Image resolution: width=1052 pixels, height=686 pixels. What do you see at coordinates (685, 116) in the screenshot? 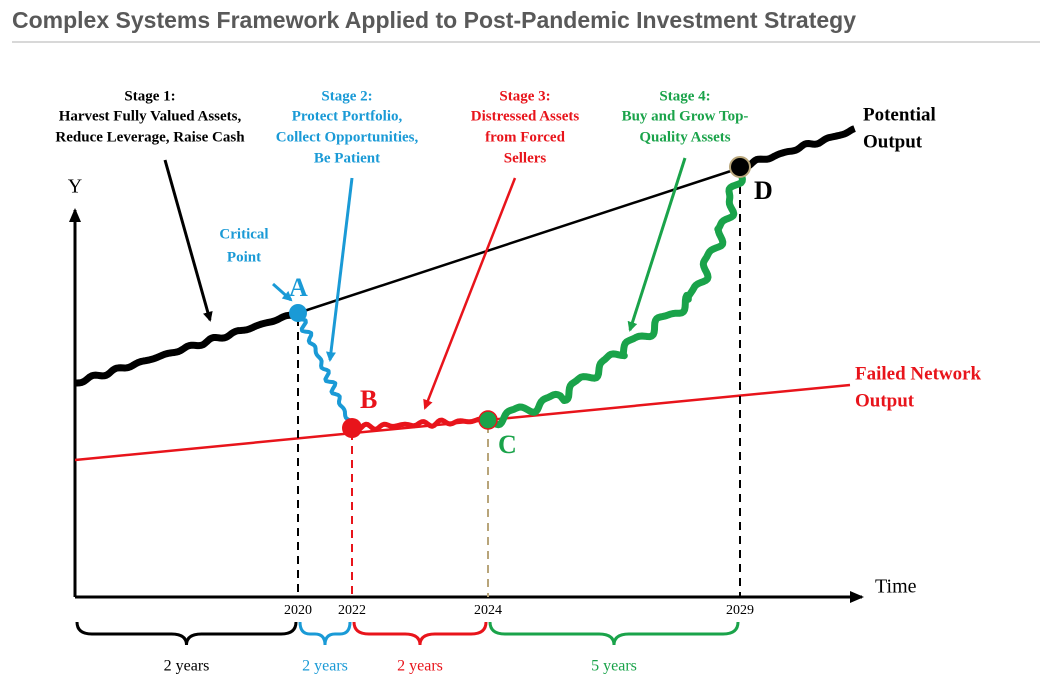
I see `stage-text: Buy and Grow Top-` at bounding box center [685, 116].